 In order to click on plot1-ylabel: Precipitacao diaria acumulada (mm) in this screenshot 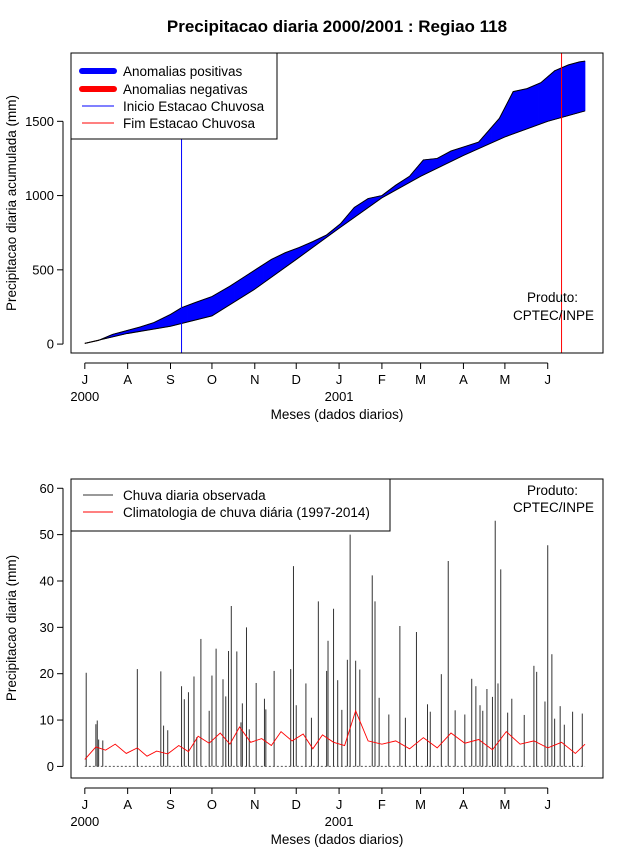, I will do `click(11, 203)`.